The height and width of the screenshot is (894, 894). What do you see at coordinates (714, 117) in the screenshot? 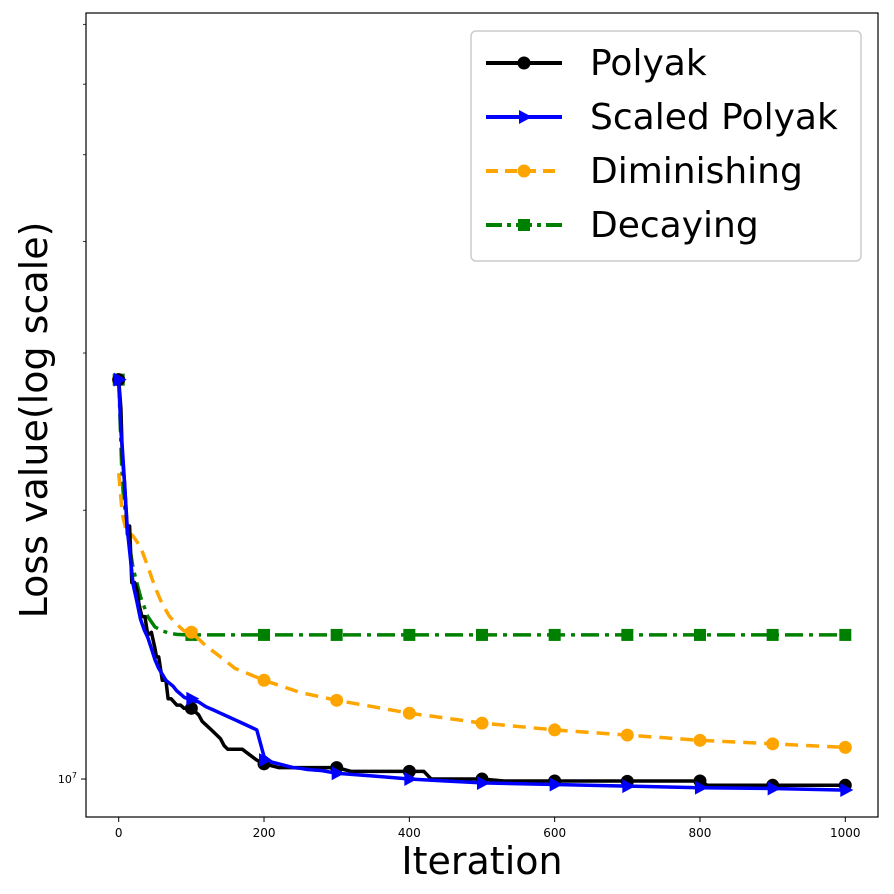
I see `legend-label: Scaled Polyak` at bounding box center [714, 117].